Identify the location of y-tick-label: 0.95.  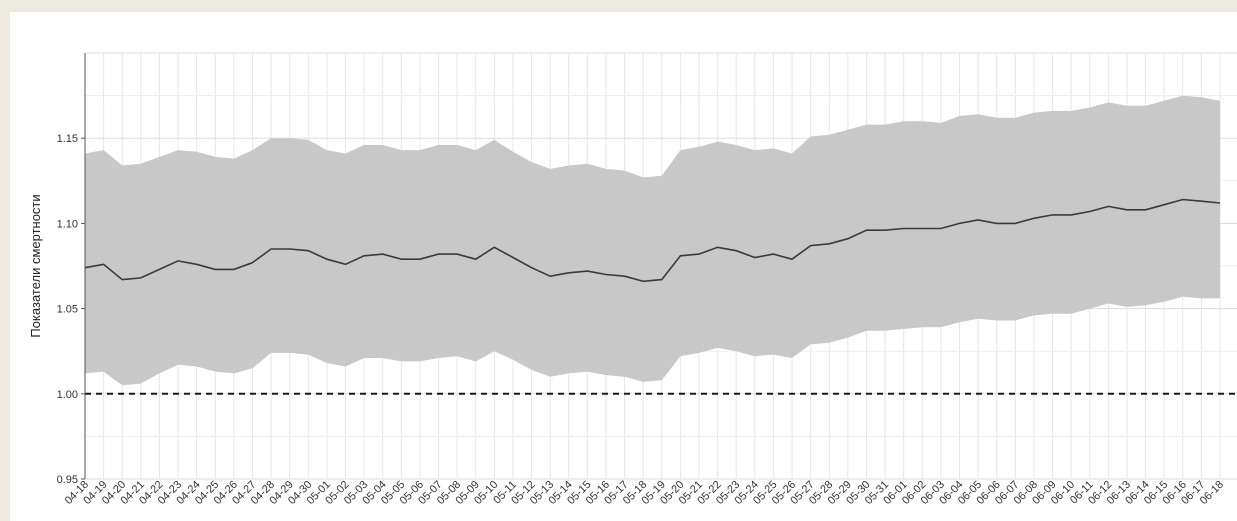
(67, 480).